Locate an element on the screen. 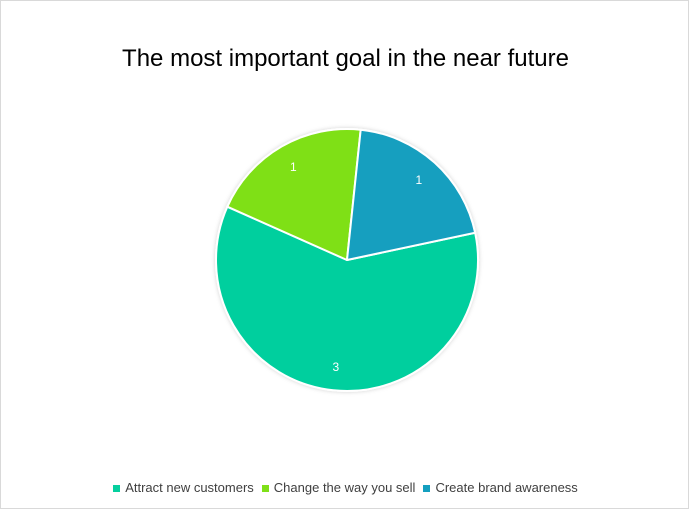 Image resolution: width=689 pixels, height=510 pixels. legend-label: Attract new customers is located at coordinates (189, 487).